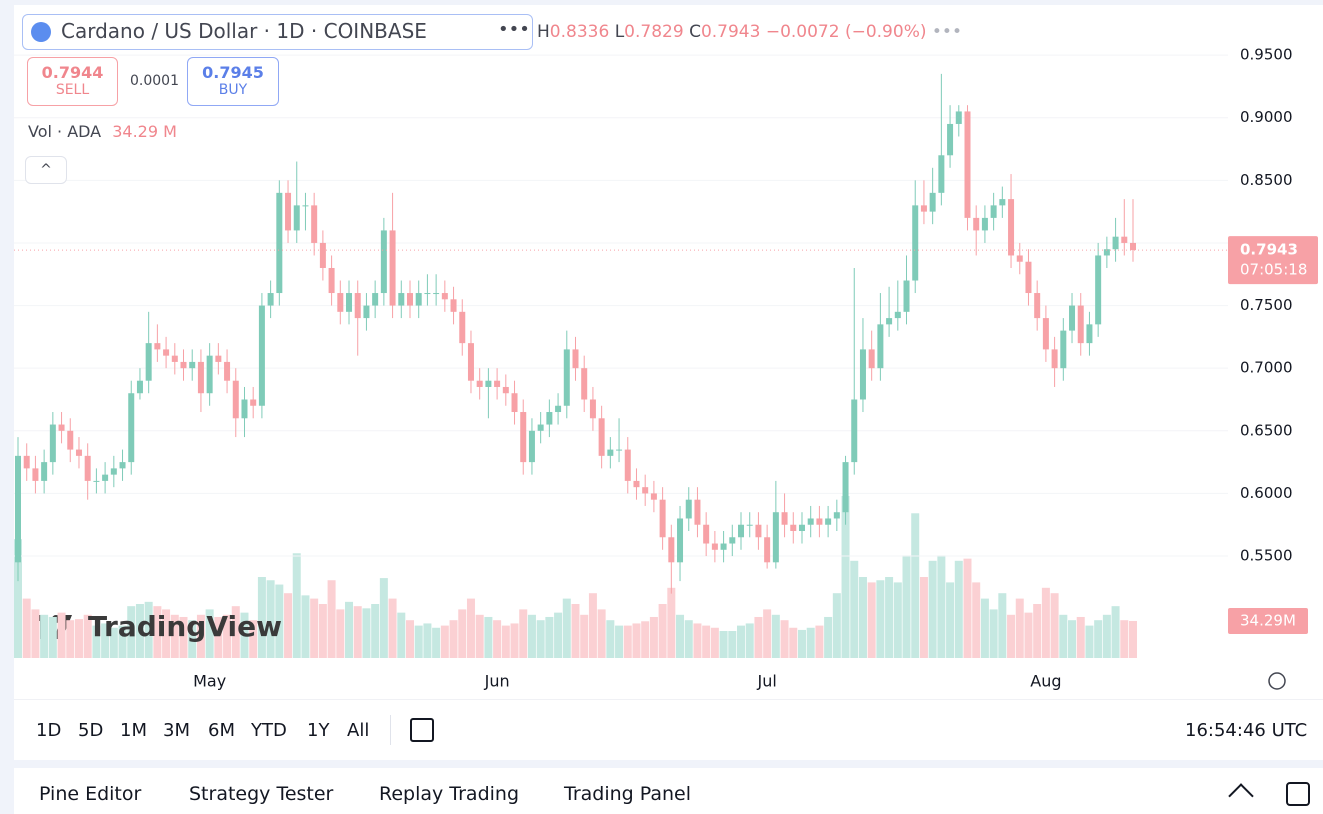  What do you see at coordinates (628, 794) in the screenshot?
I see `bottom-tab: Trading Panel` at bounding box center [628, 794].